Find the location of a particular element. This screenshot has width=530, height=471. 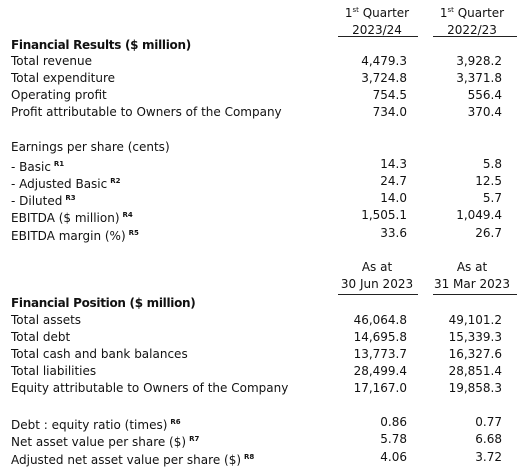

value-current: 5.78 is located at coordinates (393, 439).